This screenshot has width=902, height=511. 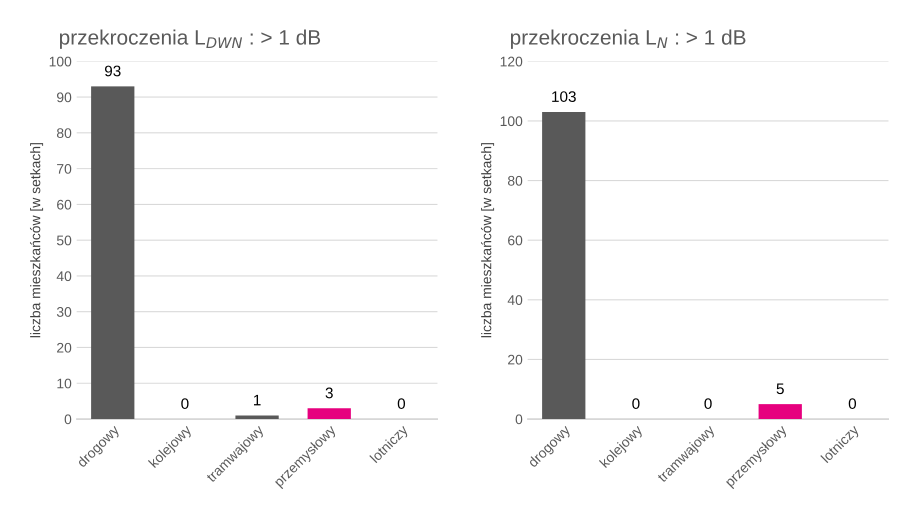 What do you see at coordinates (564, 96) in the screenshot?
I see `data-label: 103` at bounding box center [564, 96].